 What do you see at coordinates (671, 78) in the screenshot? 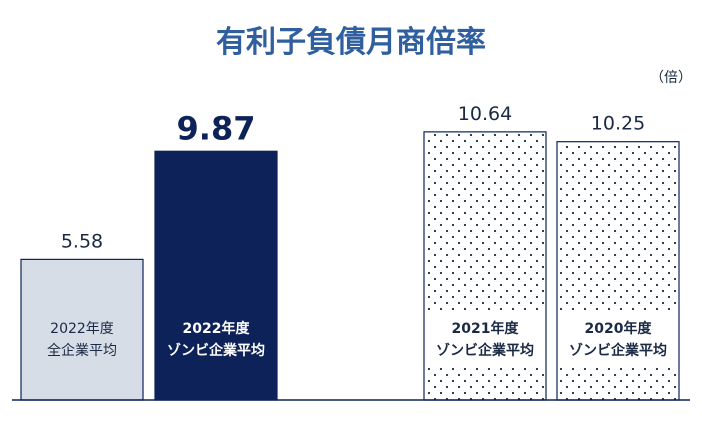
I see `unit-label: （倍）` at bounding box center [671, 78].